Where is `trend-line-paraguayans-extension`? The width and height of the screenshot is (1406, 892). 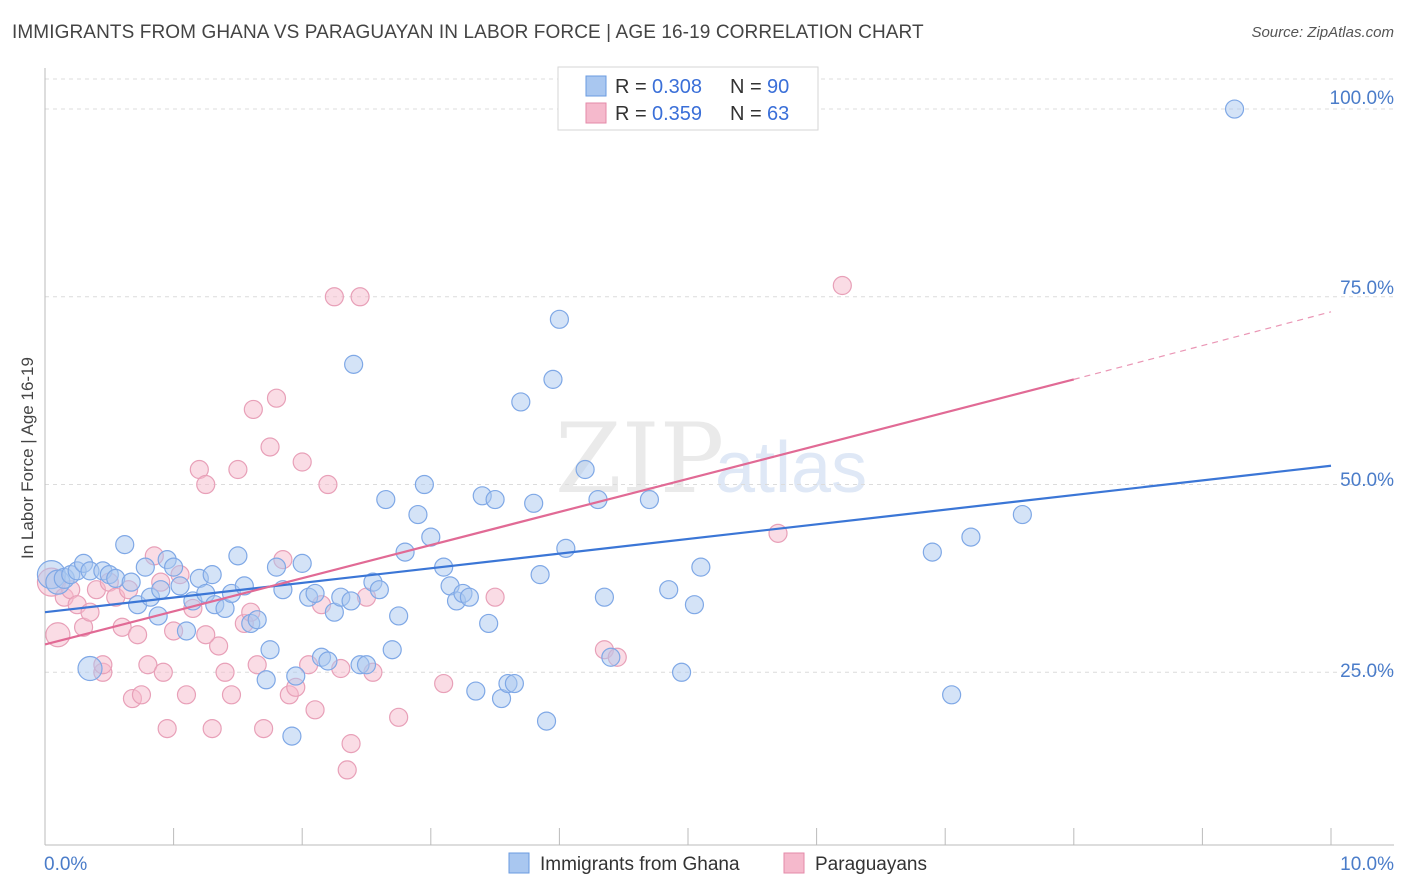 trend-line-paraguayans-extension is located at coordinates (1202, 345).